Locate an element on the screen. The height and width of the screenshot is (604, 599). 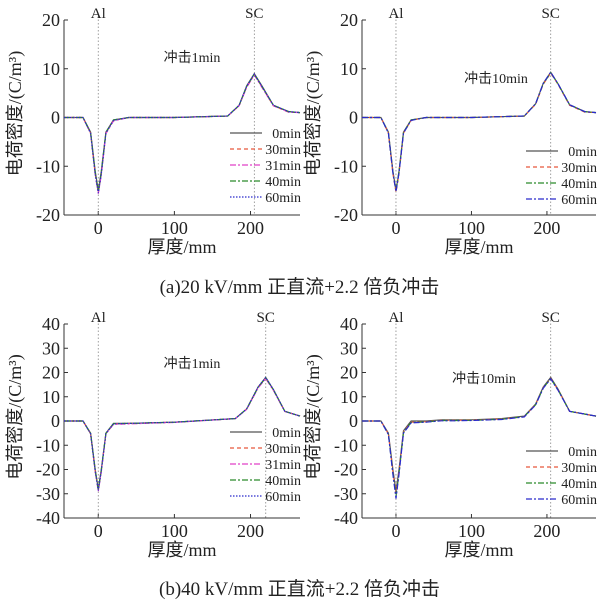
caption-b: (b)40 kV/mm 正直流+2.2 倍负冲击 is located at coordinates (299, 589).